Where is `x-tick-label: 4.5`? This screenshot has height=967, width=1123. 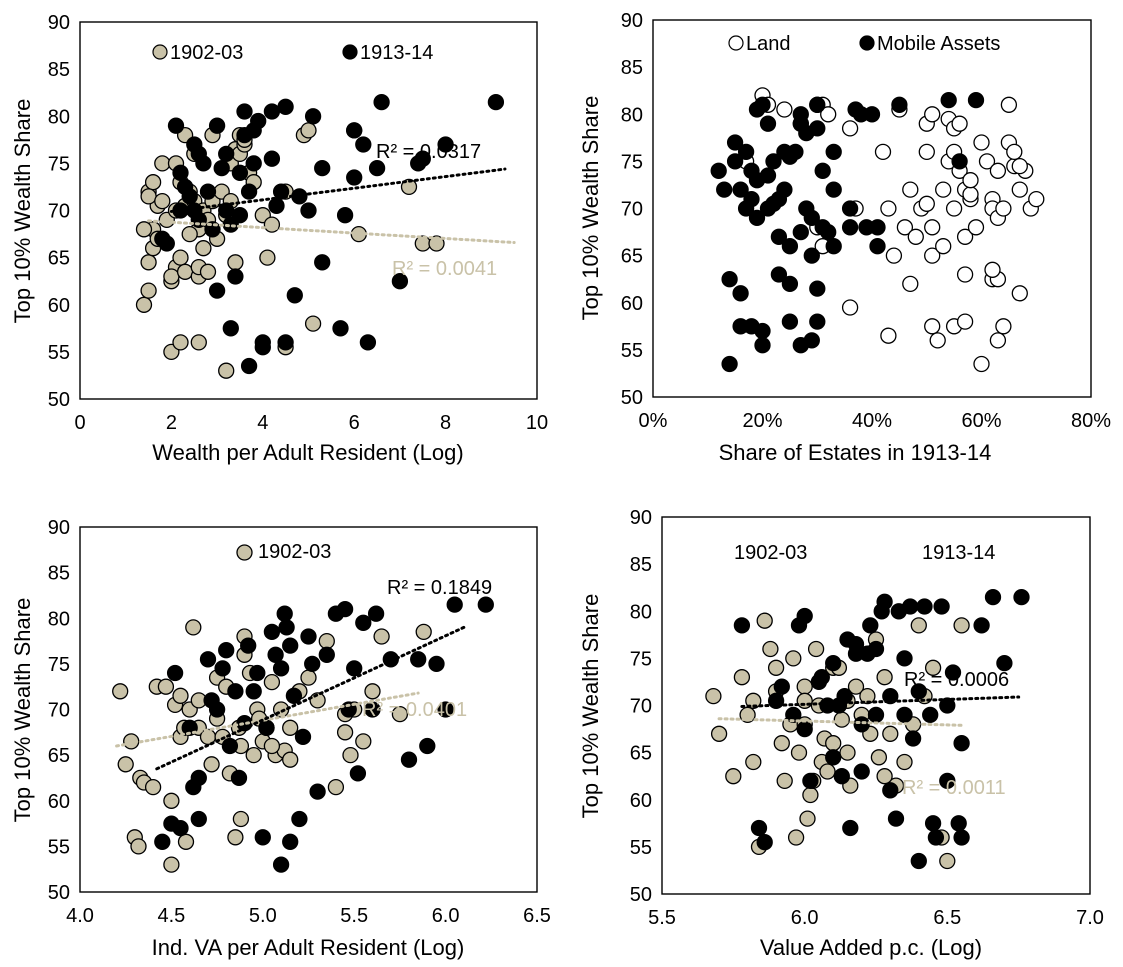 x-tick-label: 4.5 is located at coordinates (171, 916).